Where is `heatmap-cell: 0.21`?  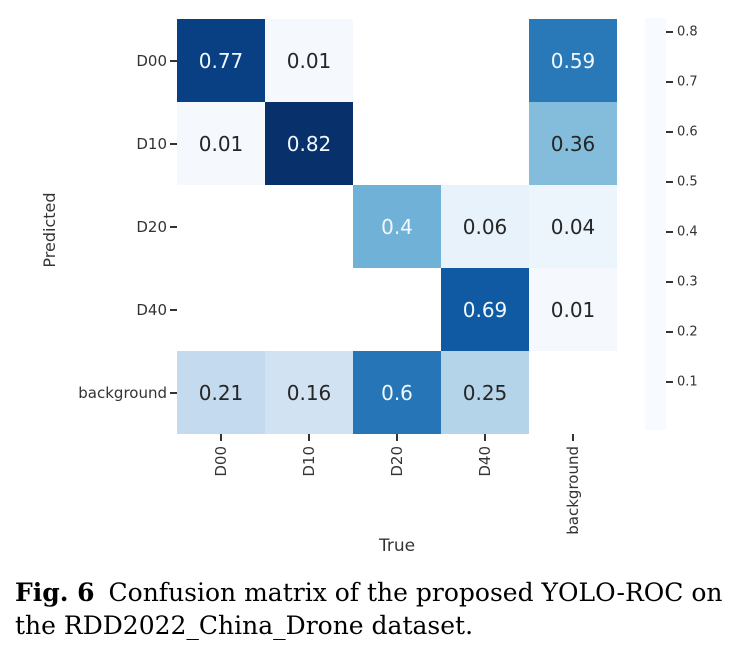 heatmap-cell: 0.21 is located at coordinates (221, 392).